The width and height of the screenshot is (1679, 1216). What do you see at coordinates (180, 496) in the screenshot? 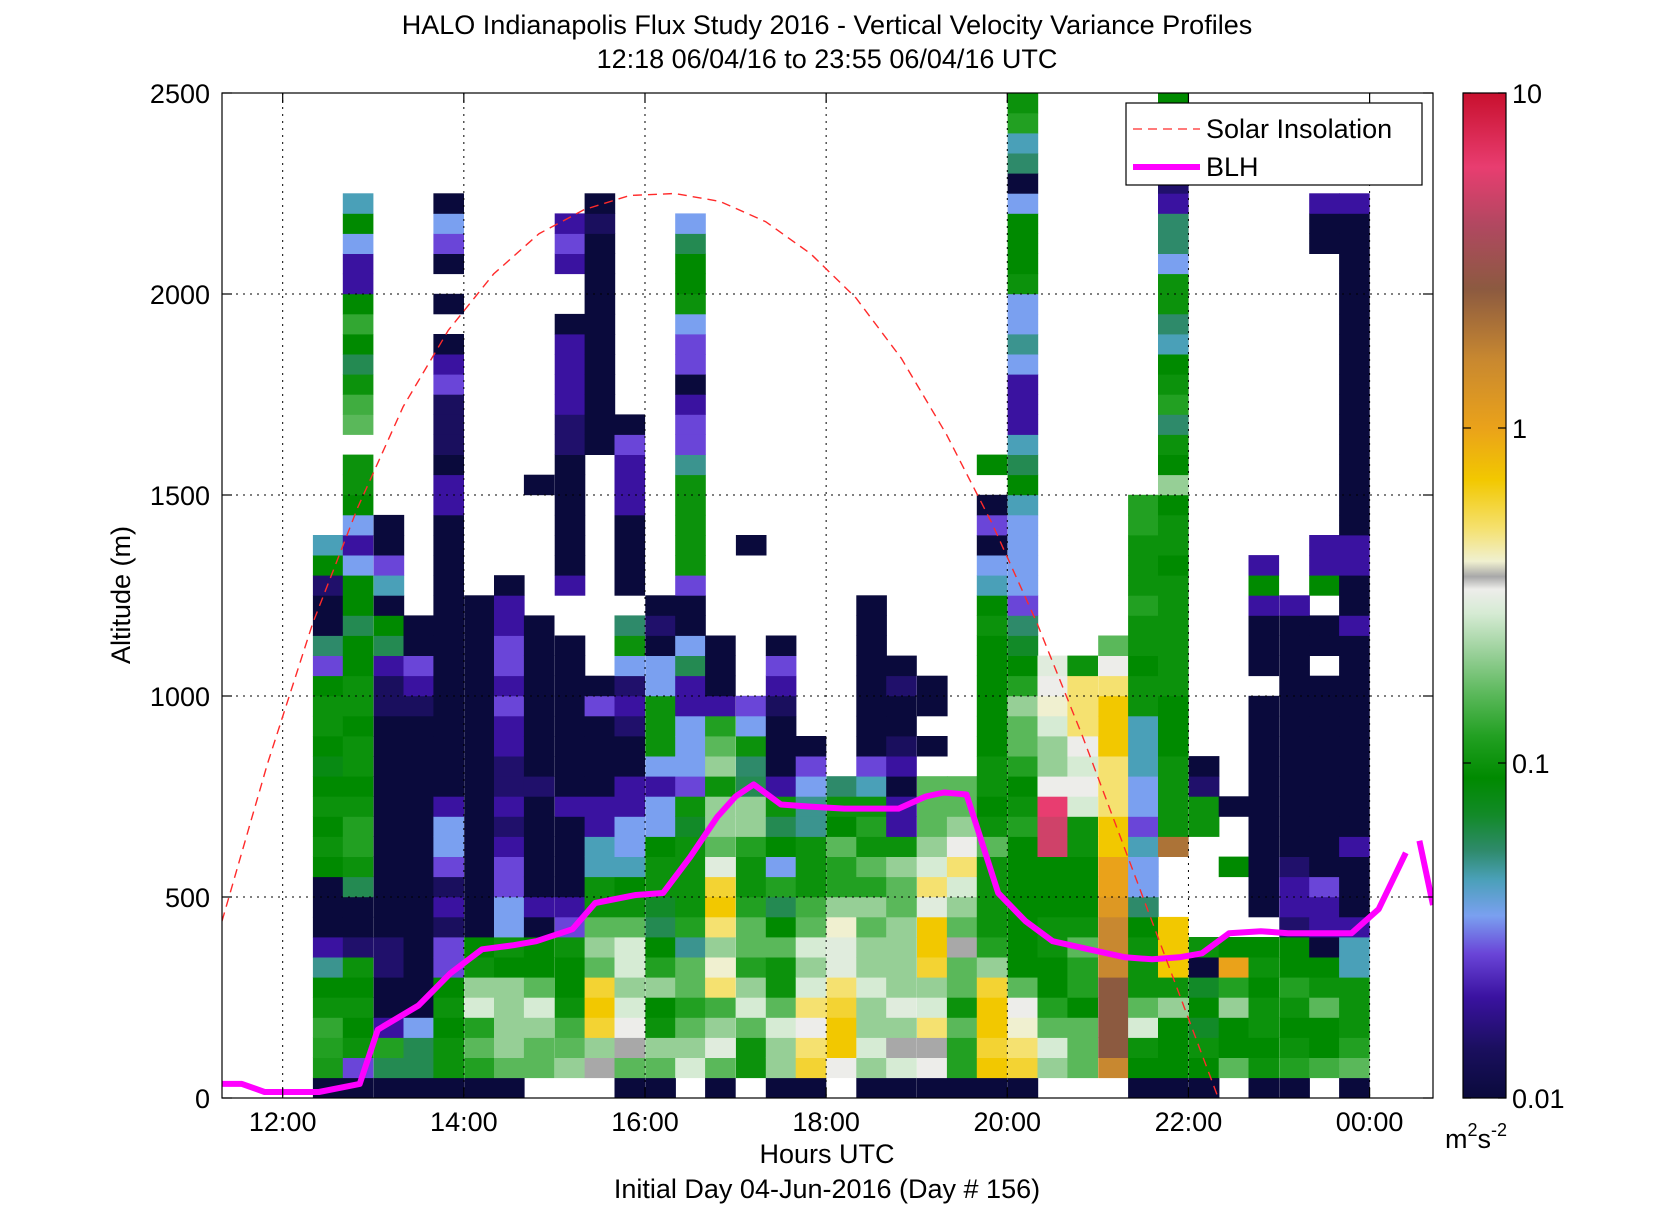
I see `y-tick-label: 1500` at bounding box center [180, 496].